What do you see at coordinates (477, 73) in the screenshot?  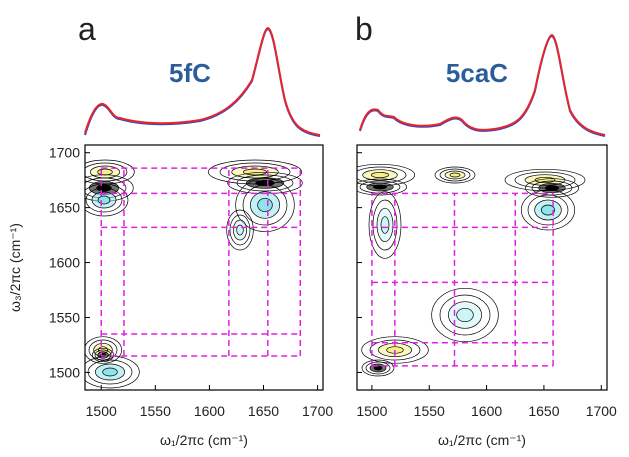 I see `panel-title: 5caC` at bounding box center [477, 73].